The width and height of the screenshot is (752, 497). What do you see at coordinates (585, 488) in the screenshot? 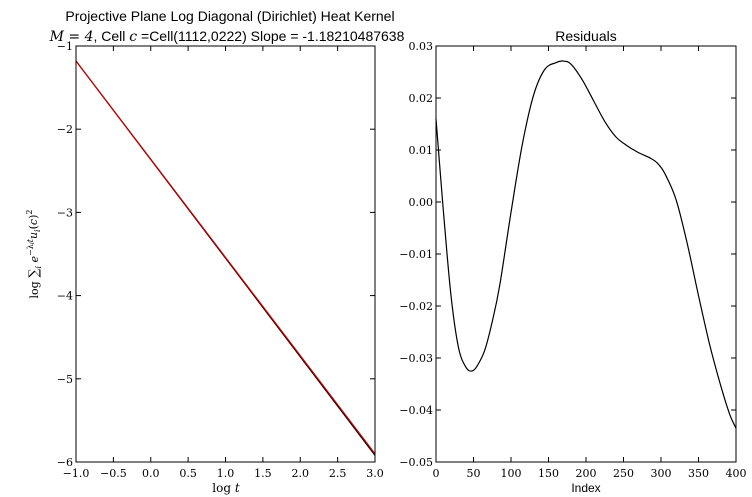
I see `panel-residuals-xlabel: Index` at bounding box center [585, 488].